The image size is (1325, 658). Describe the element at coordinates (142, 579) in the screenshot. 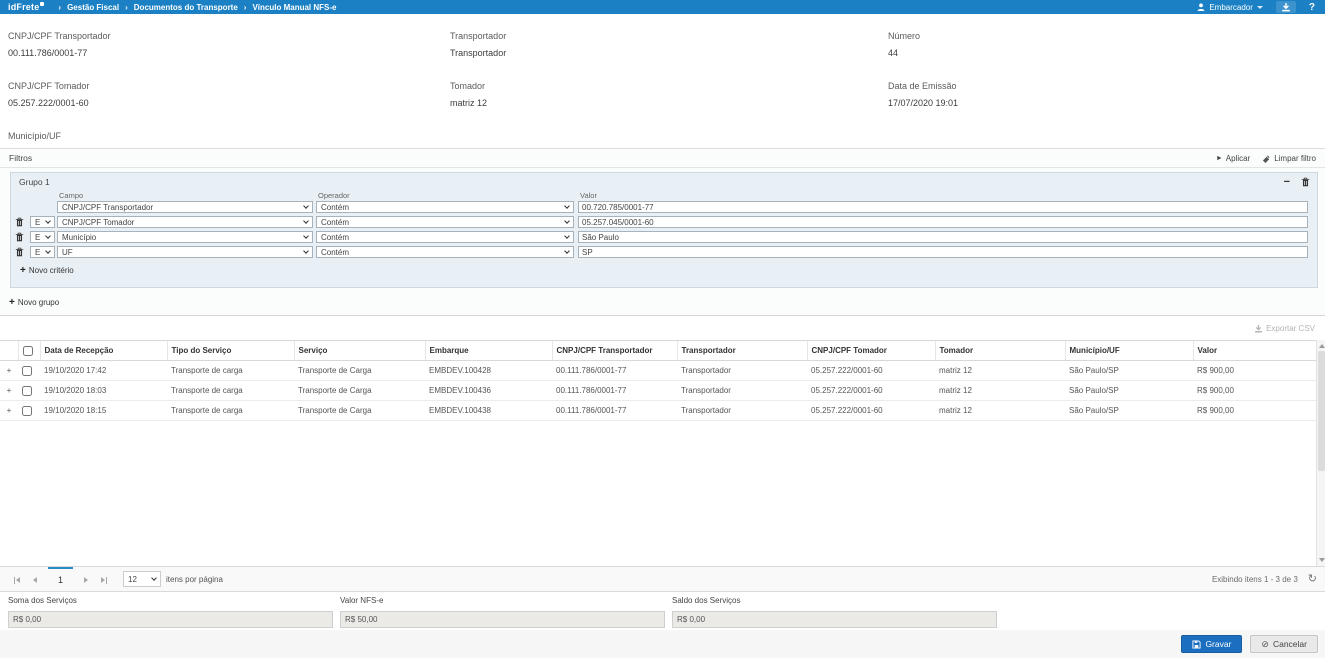

I see `page-size-select: 12` at that location.